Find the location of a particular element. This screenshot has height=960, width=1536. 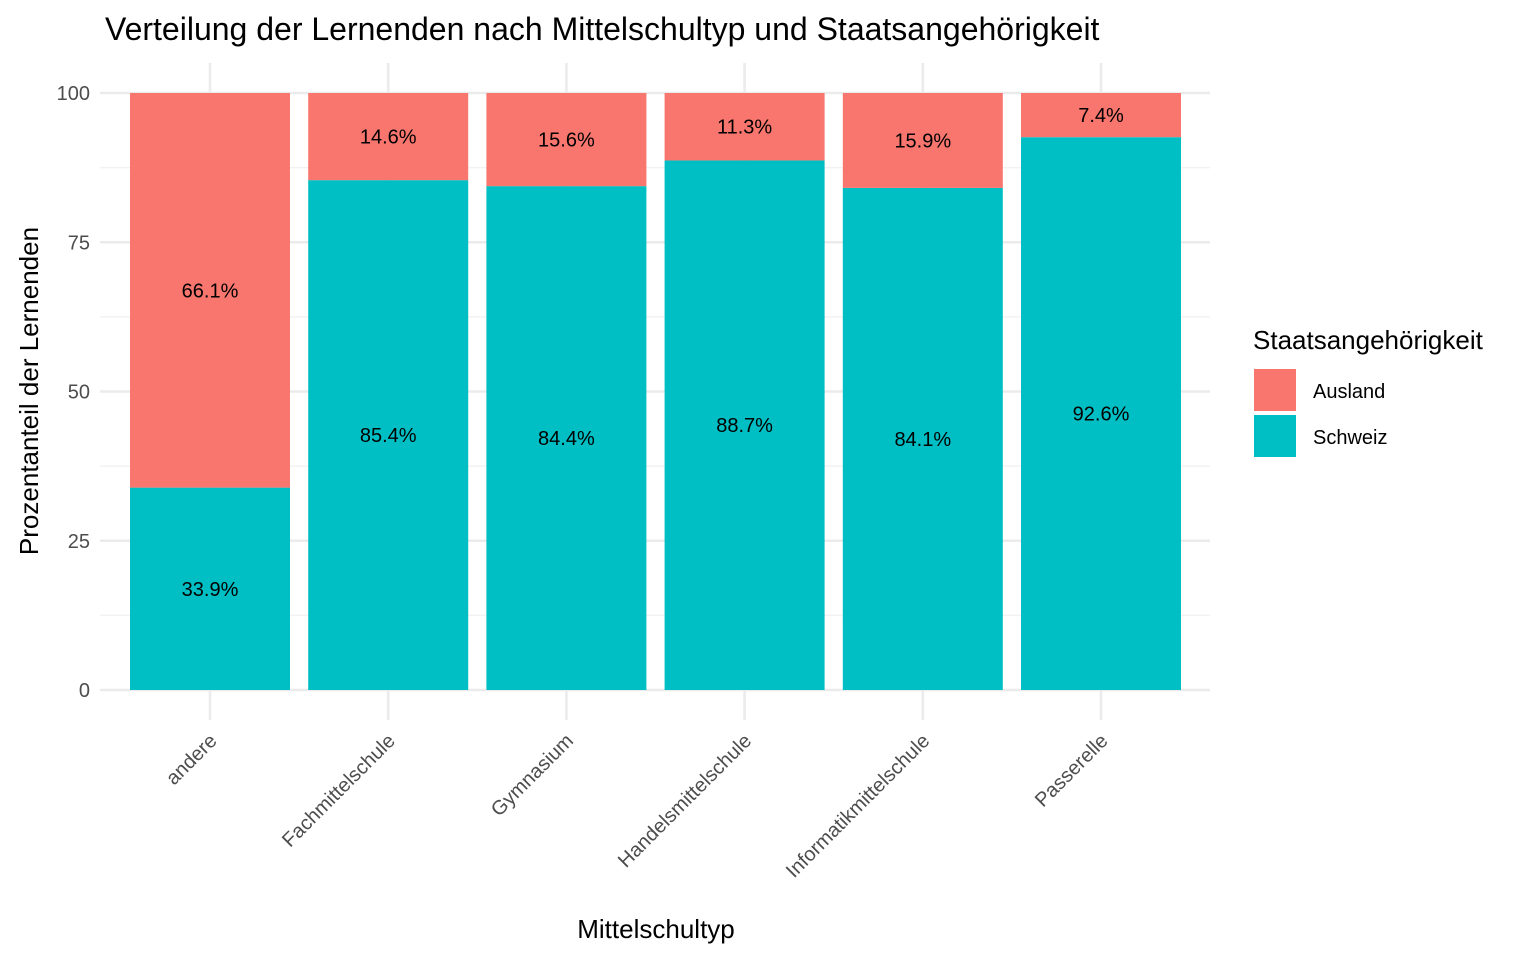

data-label-ausland: 11.3% is located at coordinates (744, 128).